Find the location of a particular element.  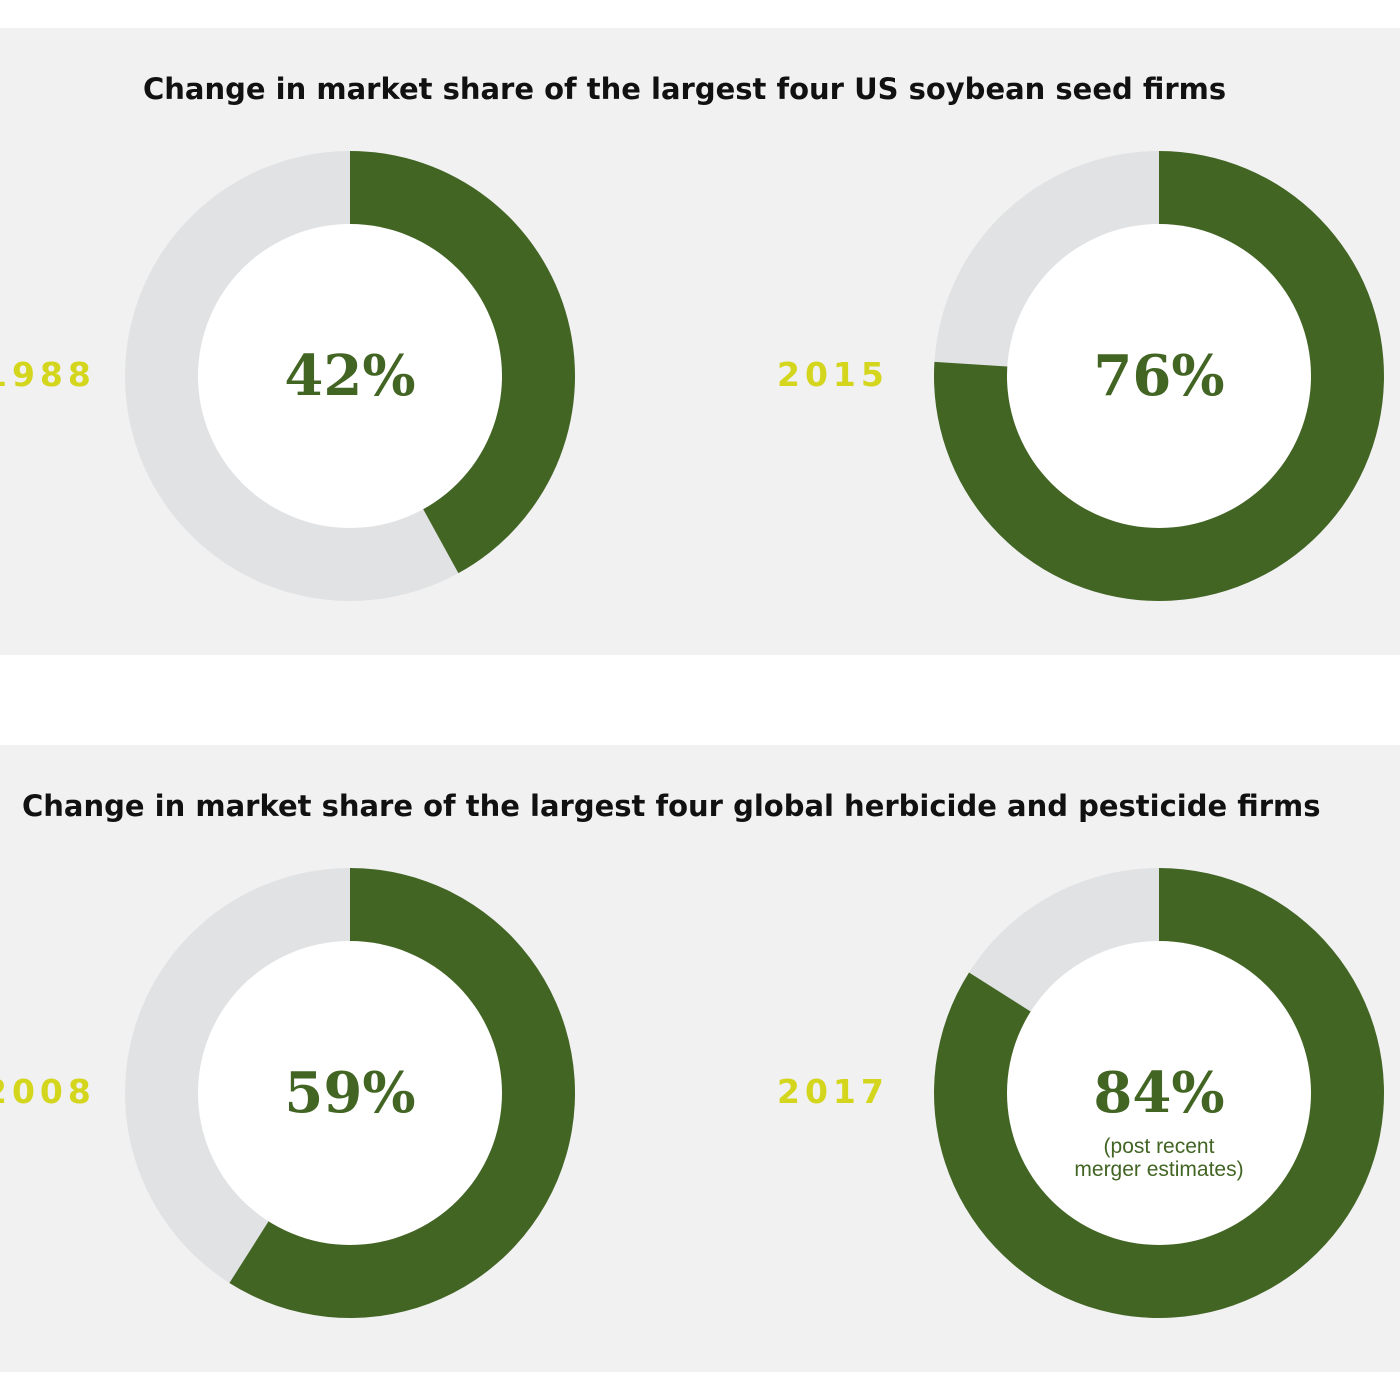

donut-value-76: 76% is located at coordinates (1159, 376).